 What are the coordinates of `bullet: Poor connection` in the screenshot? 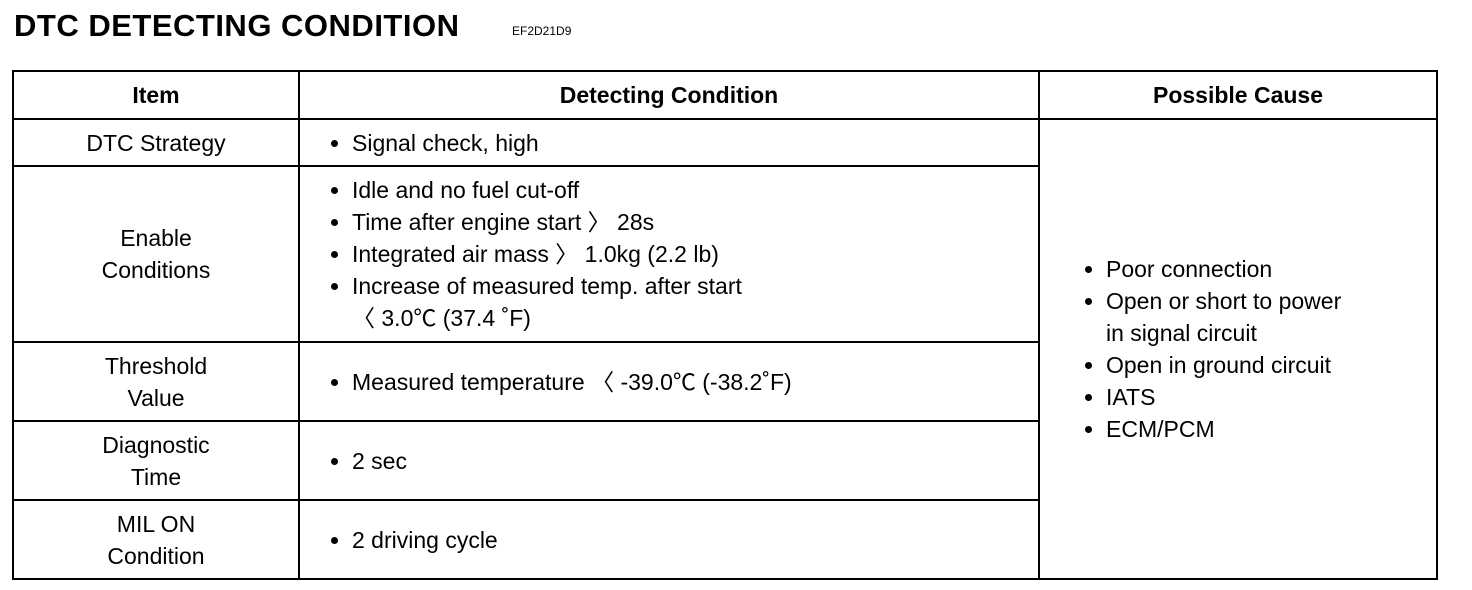 It's located at (1271, 269).